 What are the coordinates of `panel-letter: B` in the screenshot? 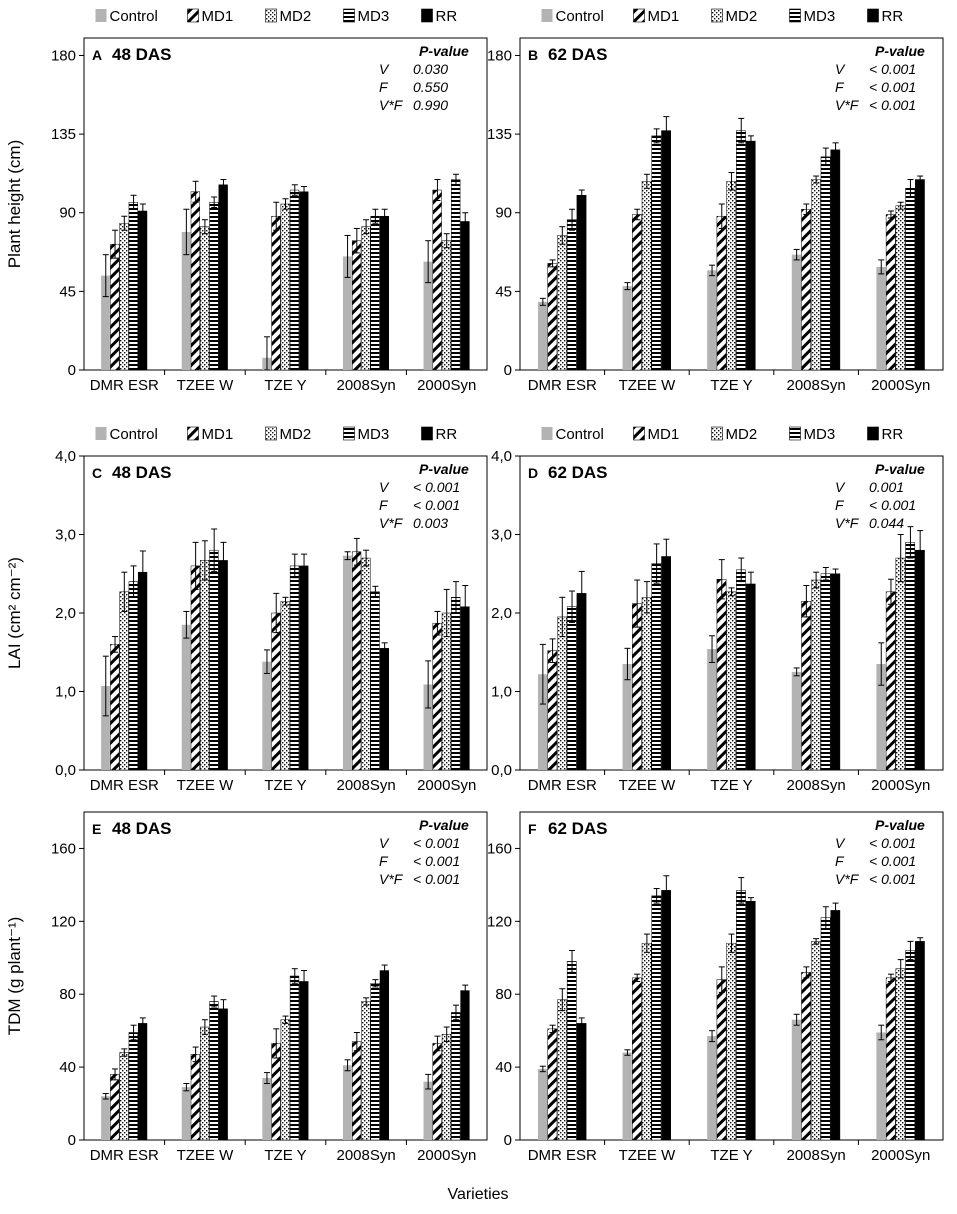 It's located at (533, 55).